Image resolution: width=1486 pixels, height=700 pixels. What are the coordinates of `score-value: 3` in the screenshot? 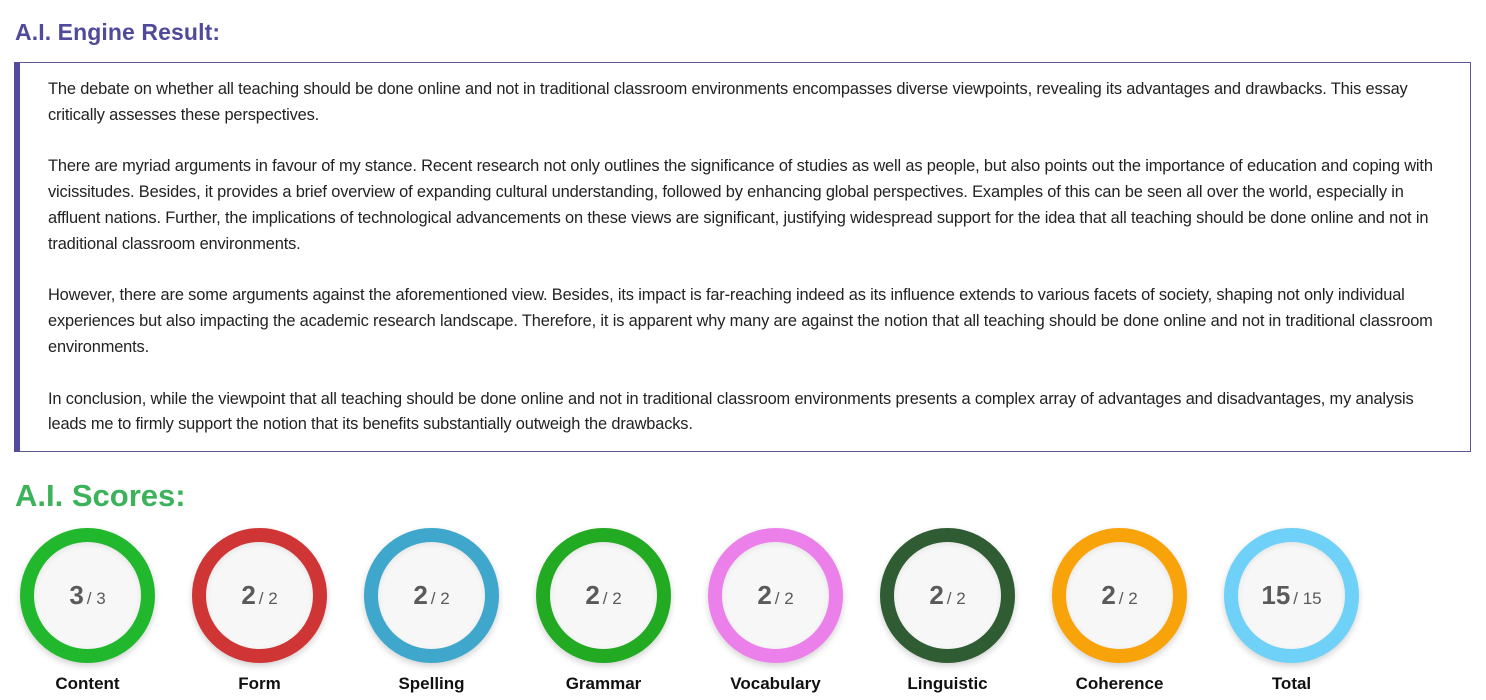 It's located at (76, 595).